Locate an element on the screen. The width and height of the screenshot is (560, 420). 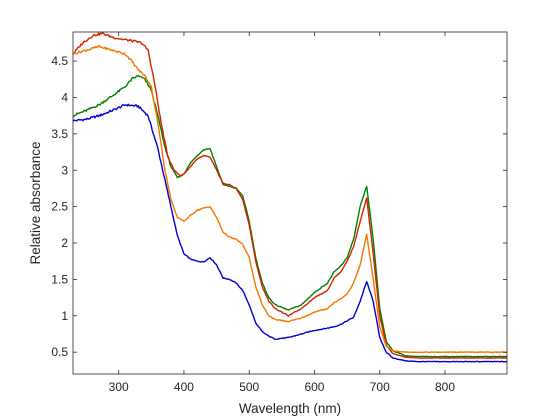
y-tick-label: 0.5 is located at coordinates (59, 352).